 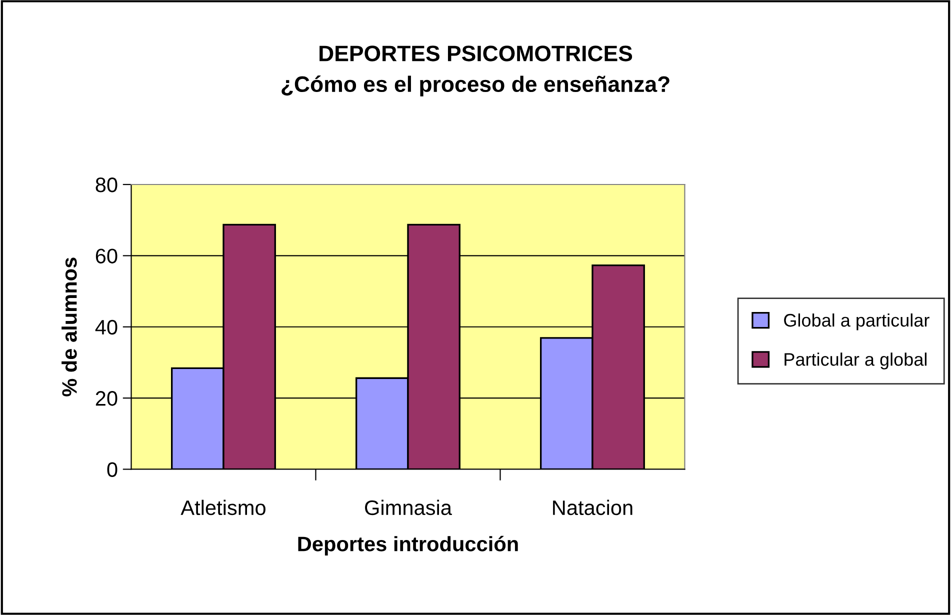 I want to click on y-tick-label: 20, so click(x=107, y=398).